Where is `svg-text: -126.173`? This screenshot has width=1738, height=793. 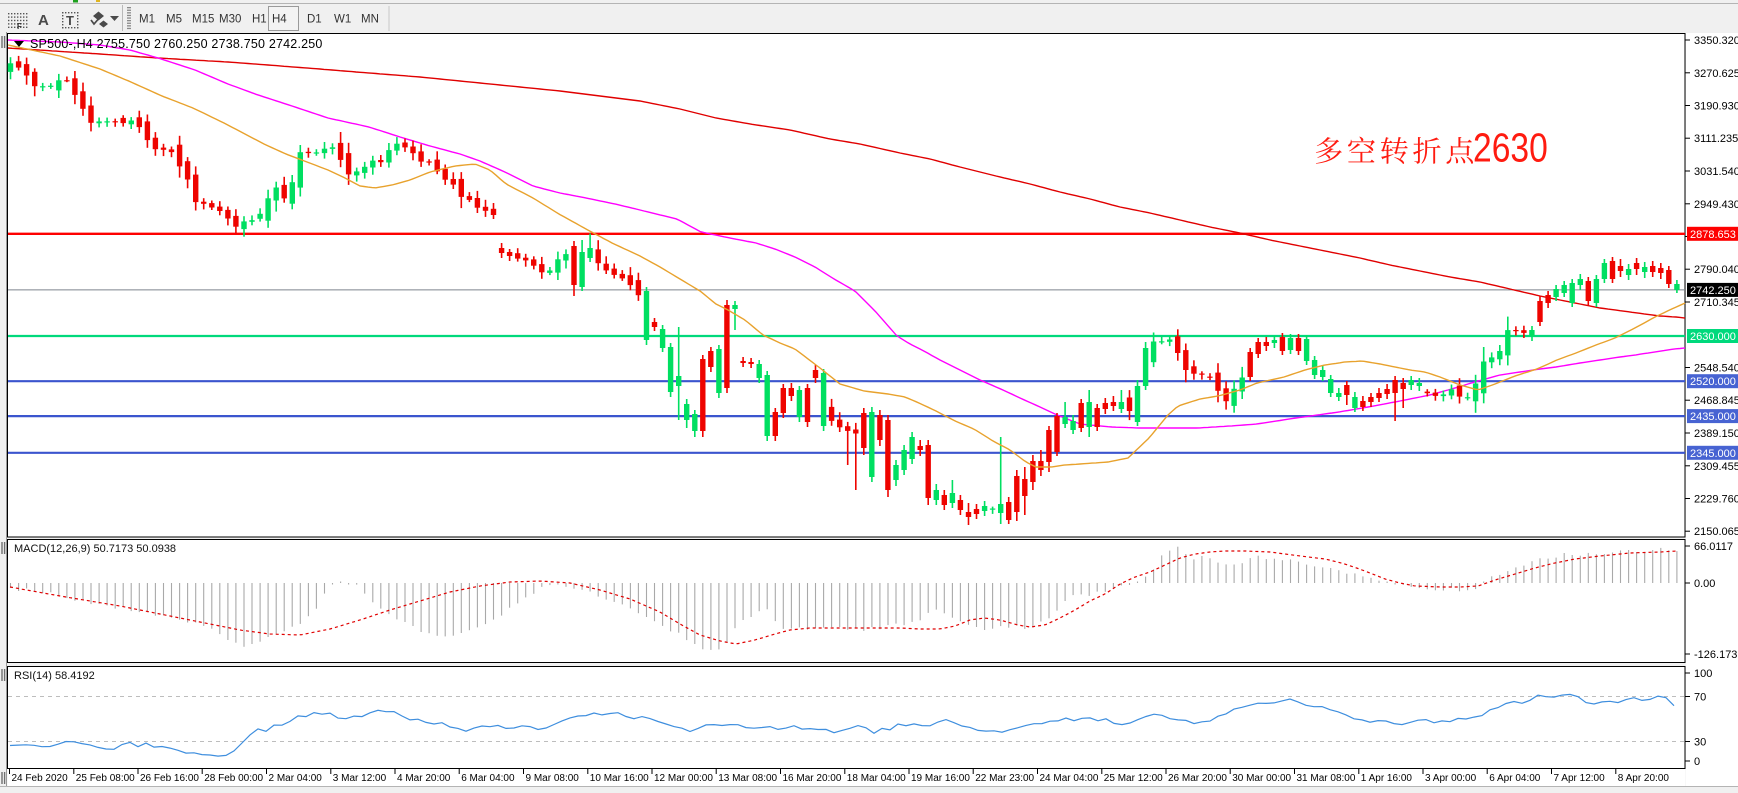 svg-text: -126.173 is located at coordinates (1715, 655).